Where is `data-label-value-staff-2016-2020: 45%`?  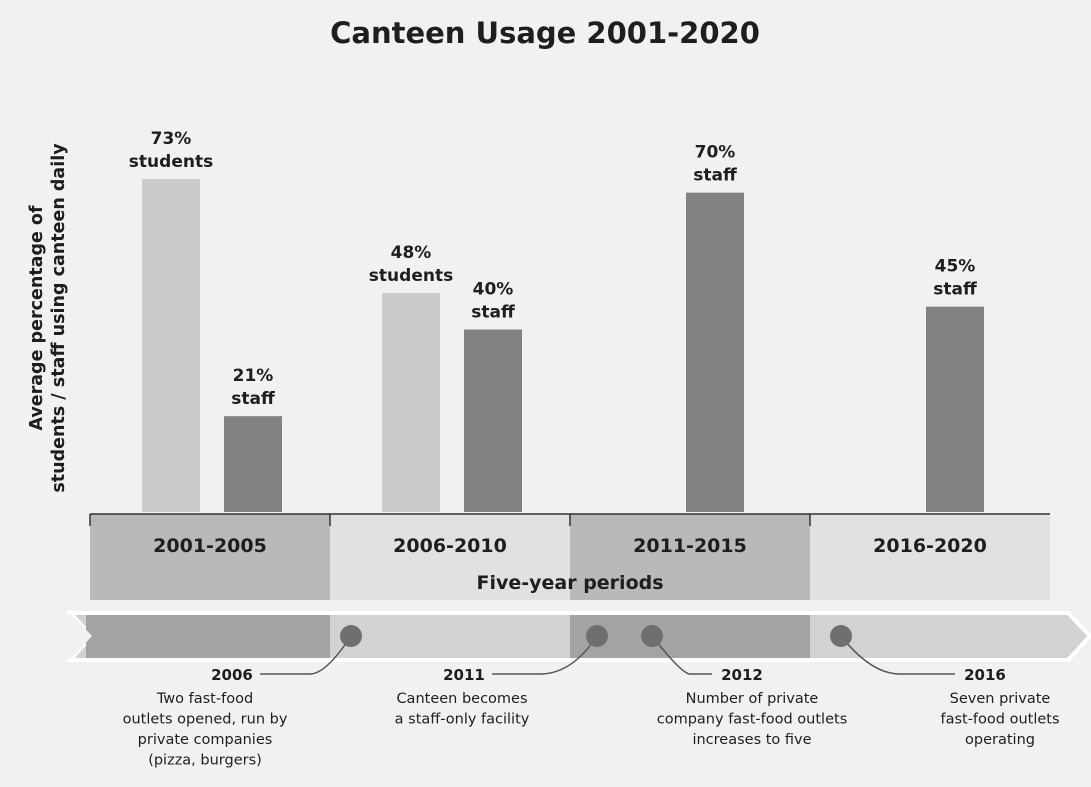
data-label-value-staff-2016-2020: 45% is located at coordinates (955, 267).